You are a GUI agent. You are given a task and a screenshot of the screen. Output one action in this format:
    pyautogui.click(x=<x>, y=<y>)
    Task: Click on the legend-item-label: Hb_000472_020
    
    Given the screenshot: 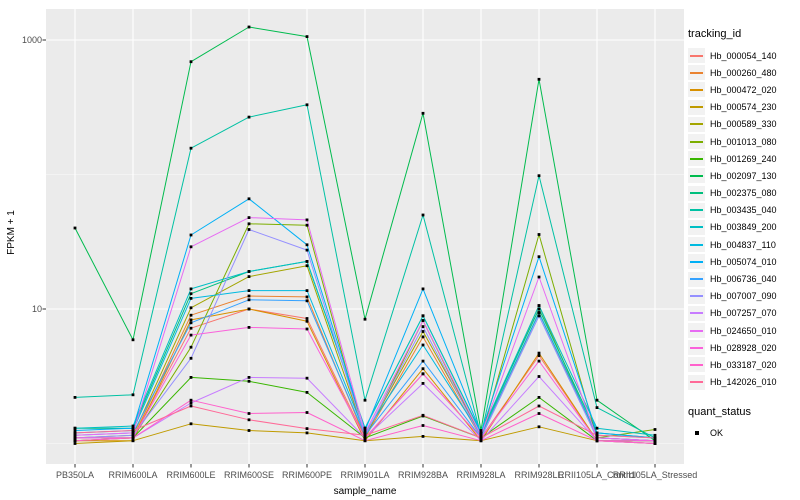 What is the action you would take?
    pyautogui.click(x=743, y=89)
    